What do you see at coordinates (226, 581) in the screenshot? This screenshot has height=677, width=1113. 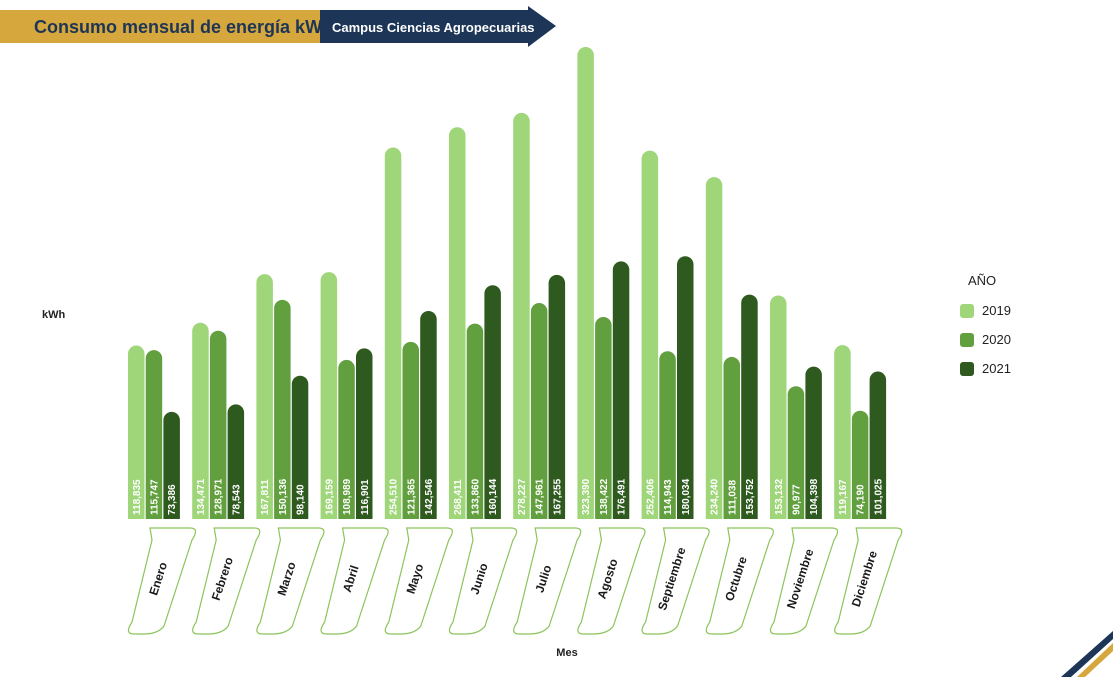 I see `category-tab-febrero` at bounding box center [226, 581].